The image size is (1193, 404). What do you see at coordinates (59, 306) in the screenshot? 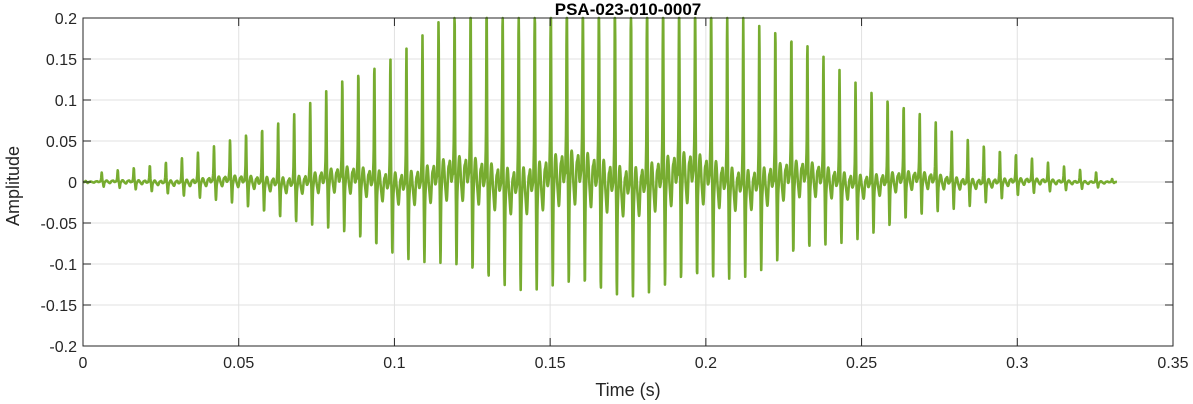
I see `y-tick-label: -0.15` at bounding box center [59, 306].